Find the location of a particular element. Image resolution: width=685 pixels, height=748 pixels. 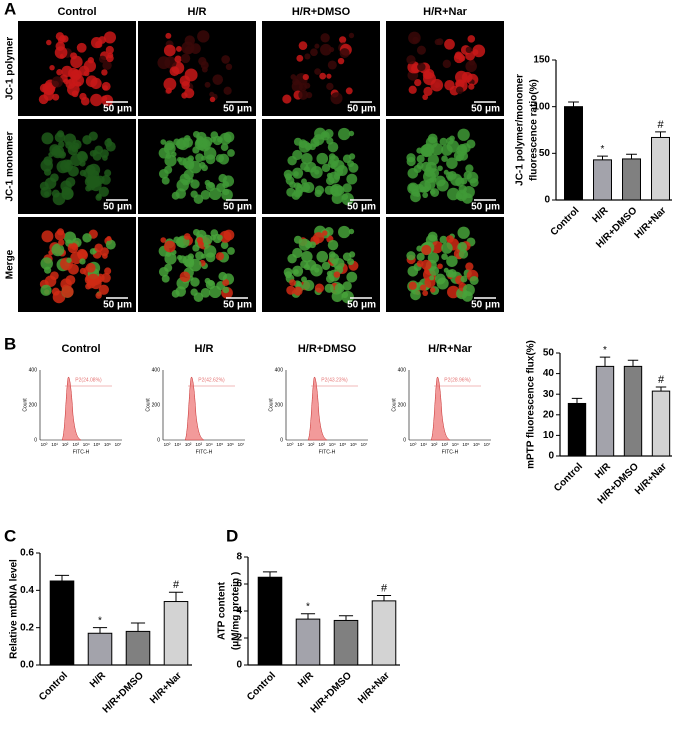

x-tick-label: H/R+DMSO is located at coordinates (331, 692).